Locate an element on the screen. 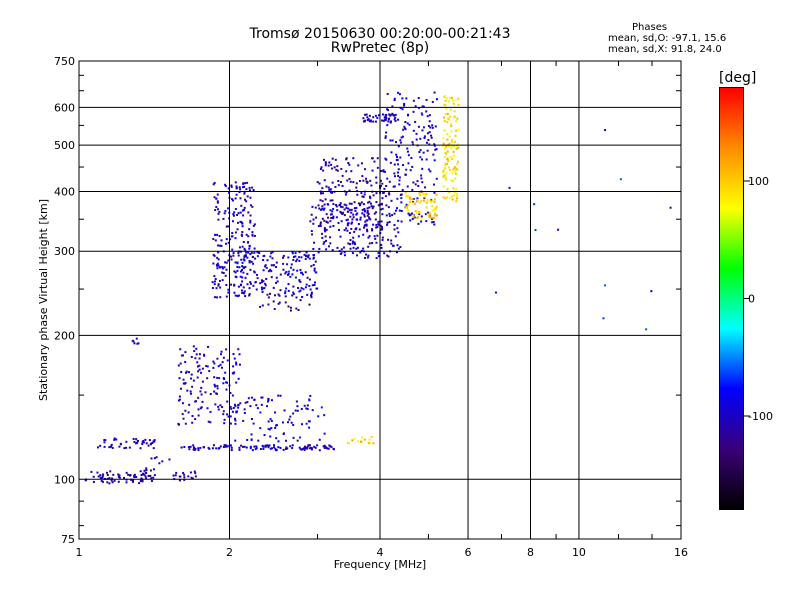  y-tick-label: 400 is located at coordinates (64, 191).